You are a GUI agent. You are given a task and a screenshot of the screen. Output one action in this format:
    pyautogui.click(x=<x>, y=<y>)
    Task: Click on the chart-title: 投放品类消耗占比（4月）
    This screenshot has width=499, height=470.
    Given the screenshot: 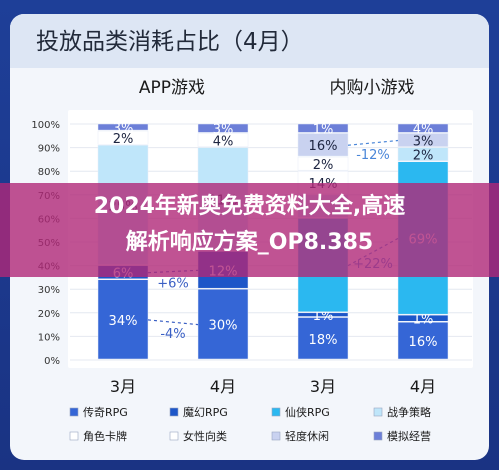 What is the action you would take?
    pyautogui.click(x=170, y=42)
    